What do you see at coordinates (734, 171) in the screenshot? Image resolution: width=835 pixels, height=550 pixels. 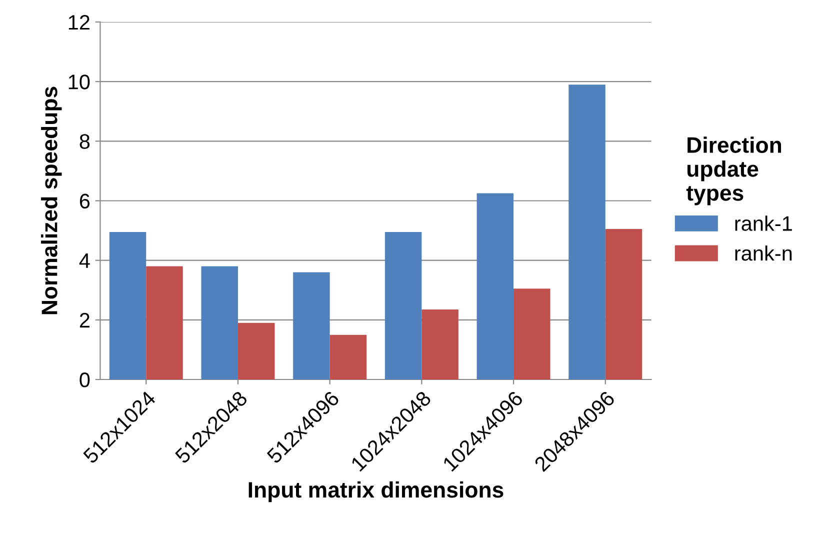 I see `legend-title: Direction update types` at bounding box center [734, 171].